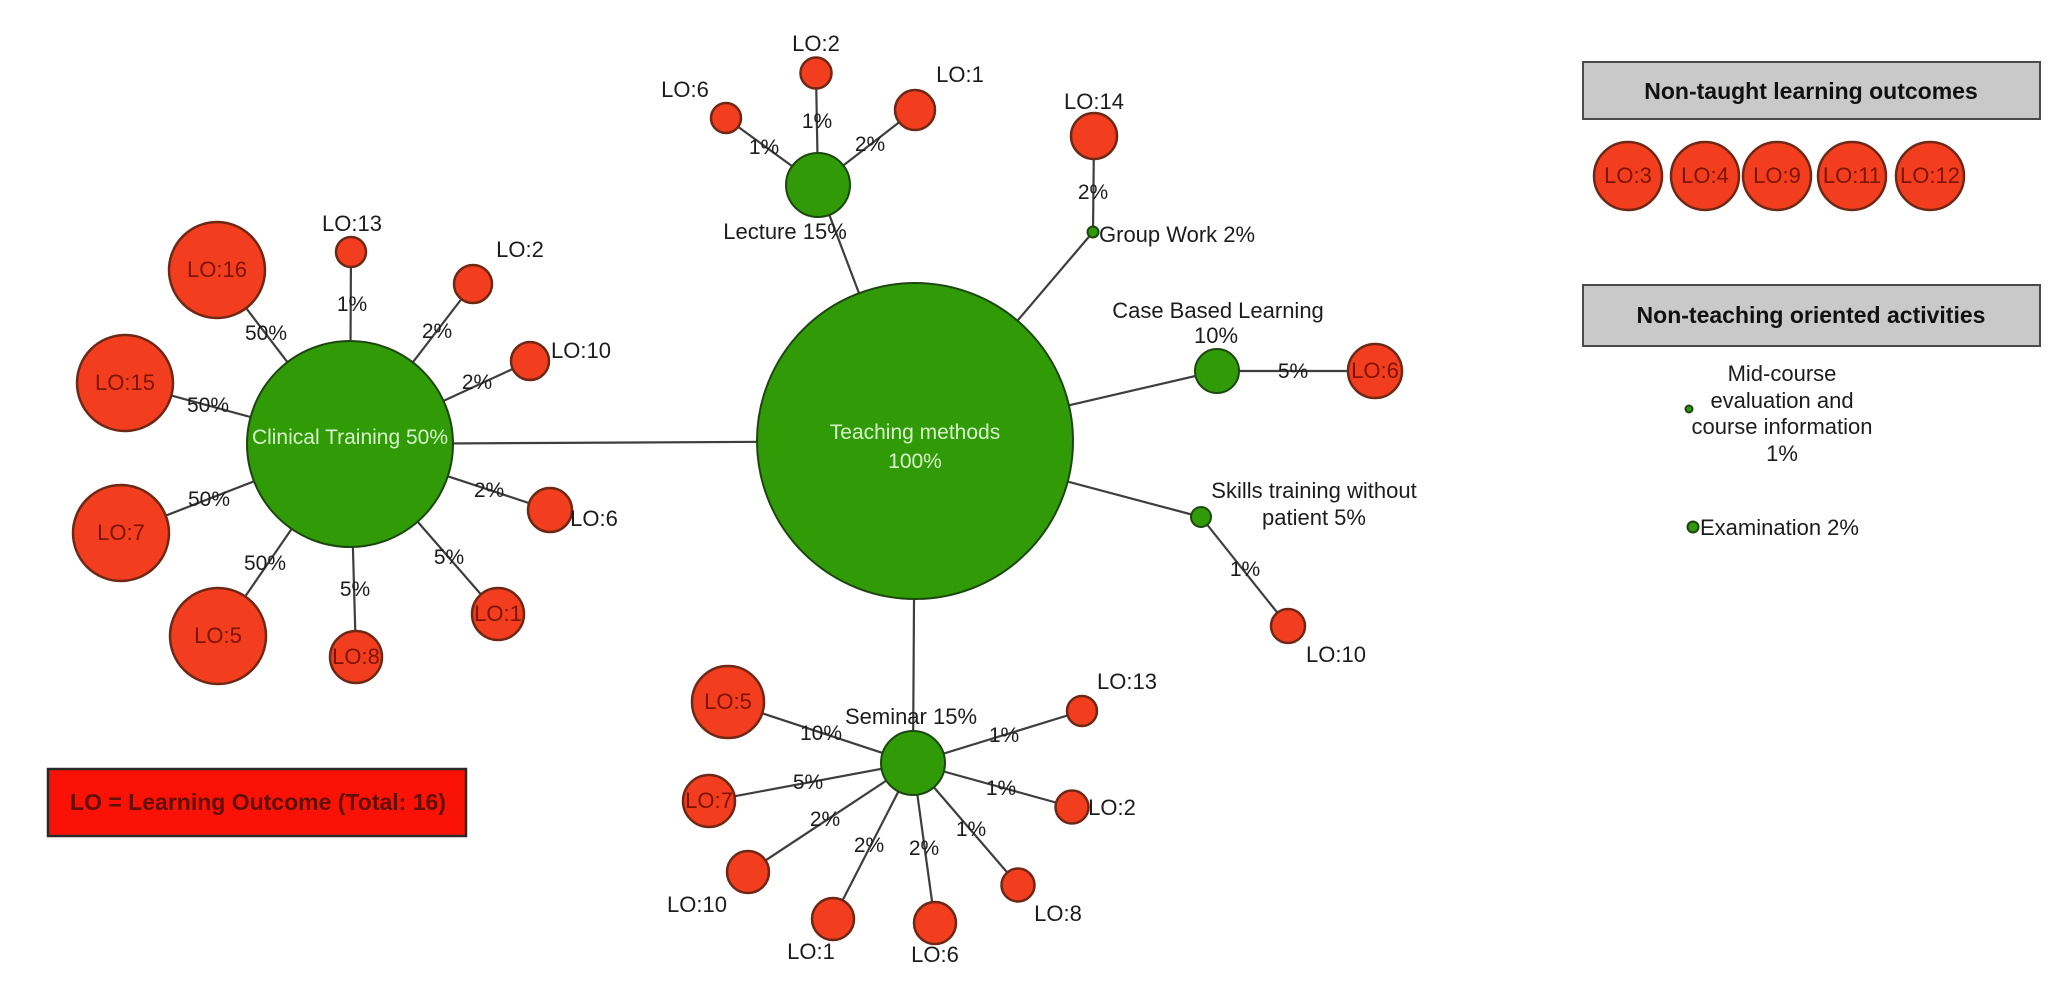 The image size is (2059, 1001). I want to click on svg-text: Lecture 15%, so click(785, 231).